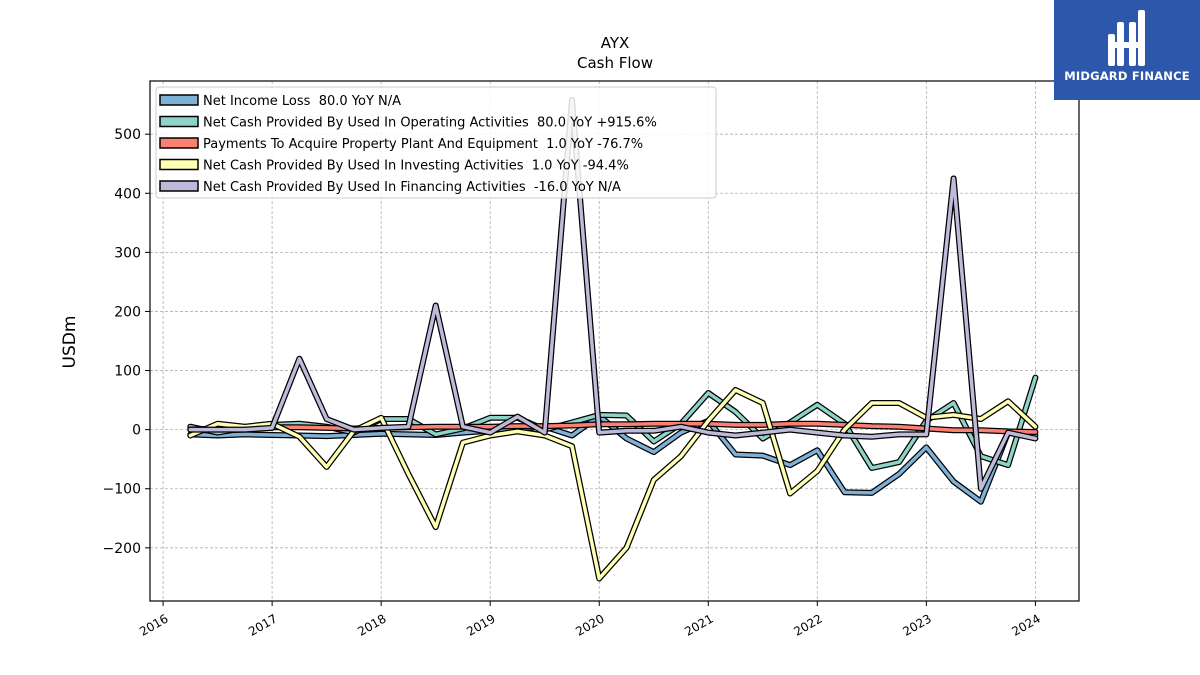 The width and height of the screenshot is (1200, 675). I want to click on legend-box, so click(436, 142).